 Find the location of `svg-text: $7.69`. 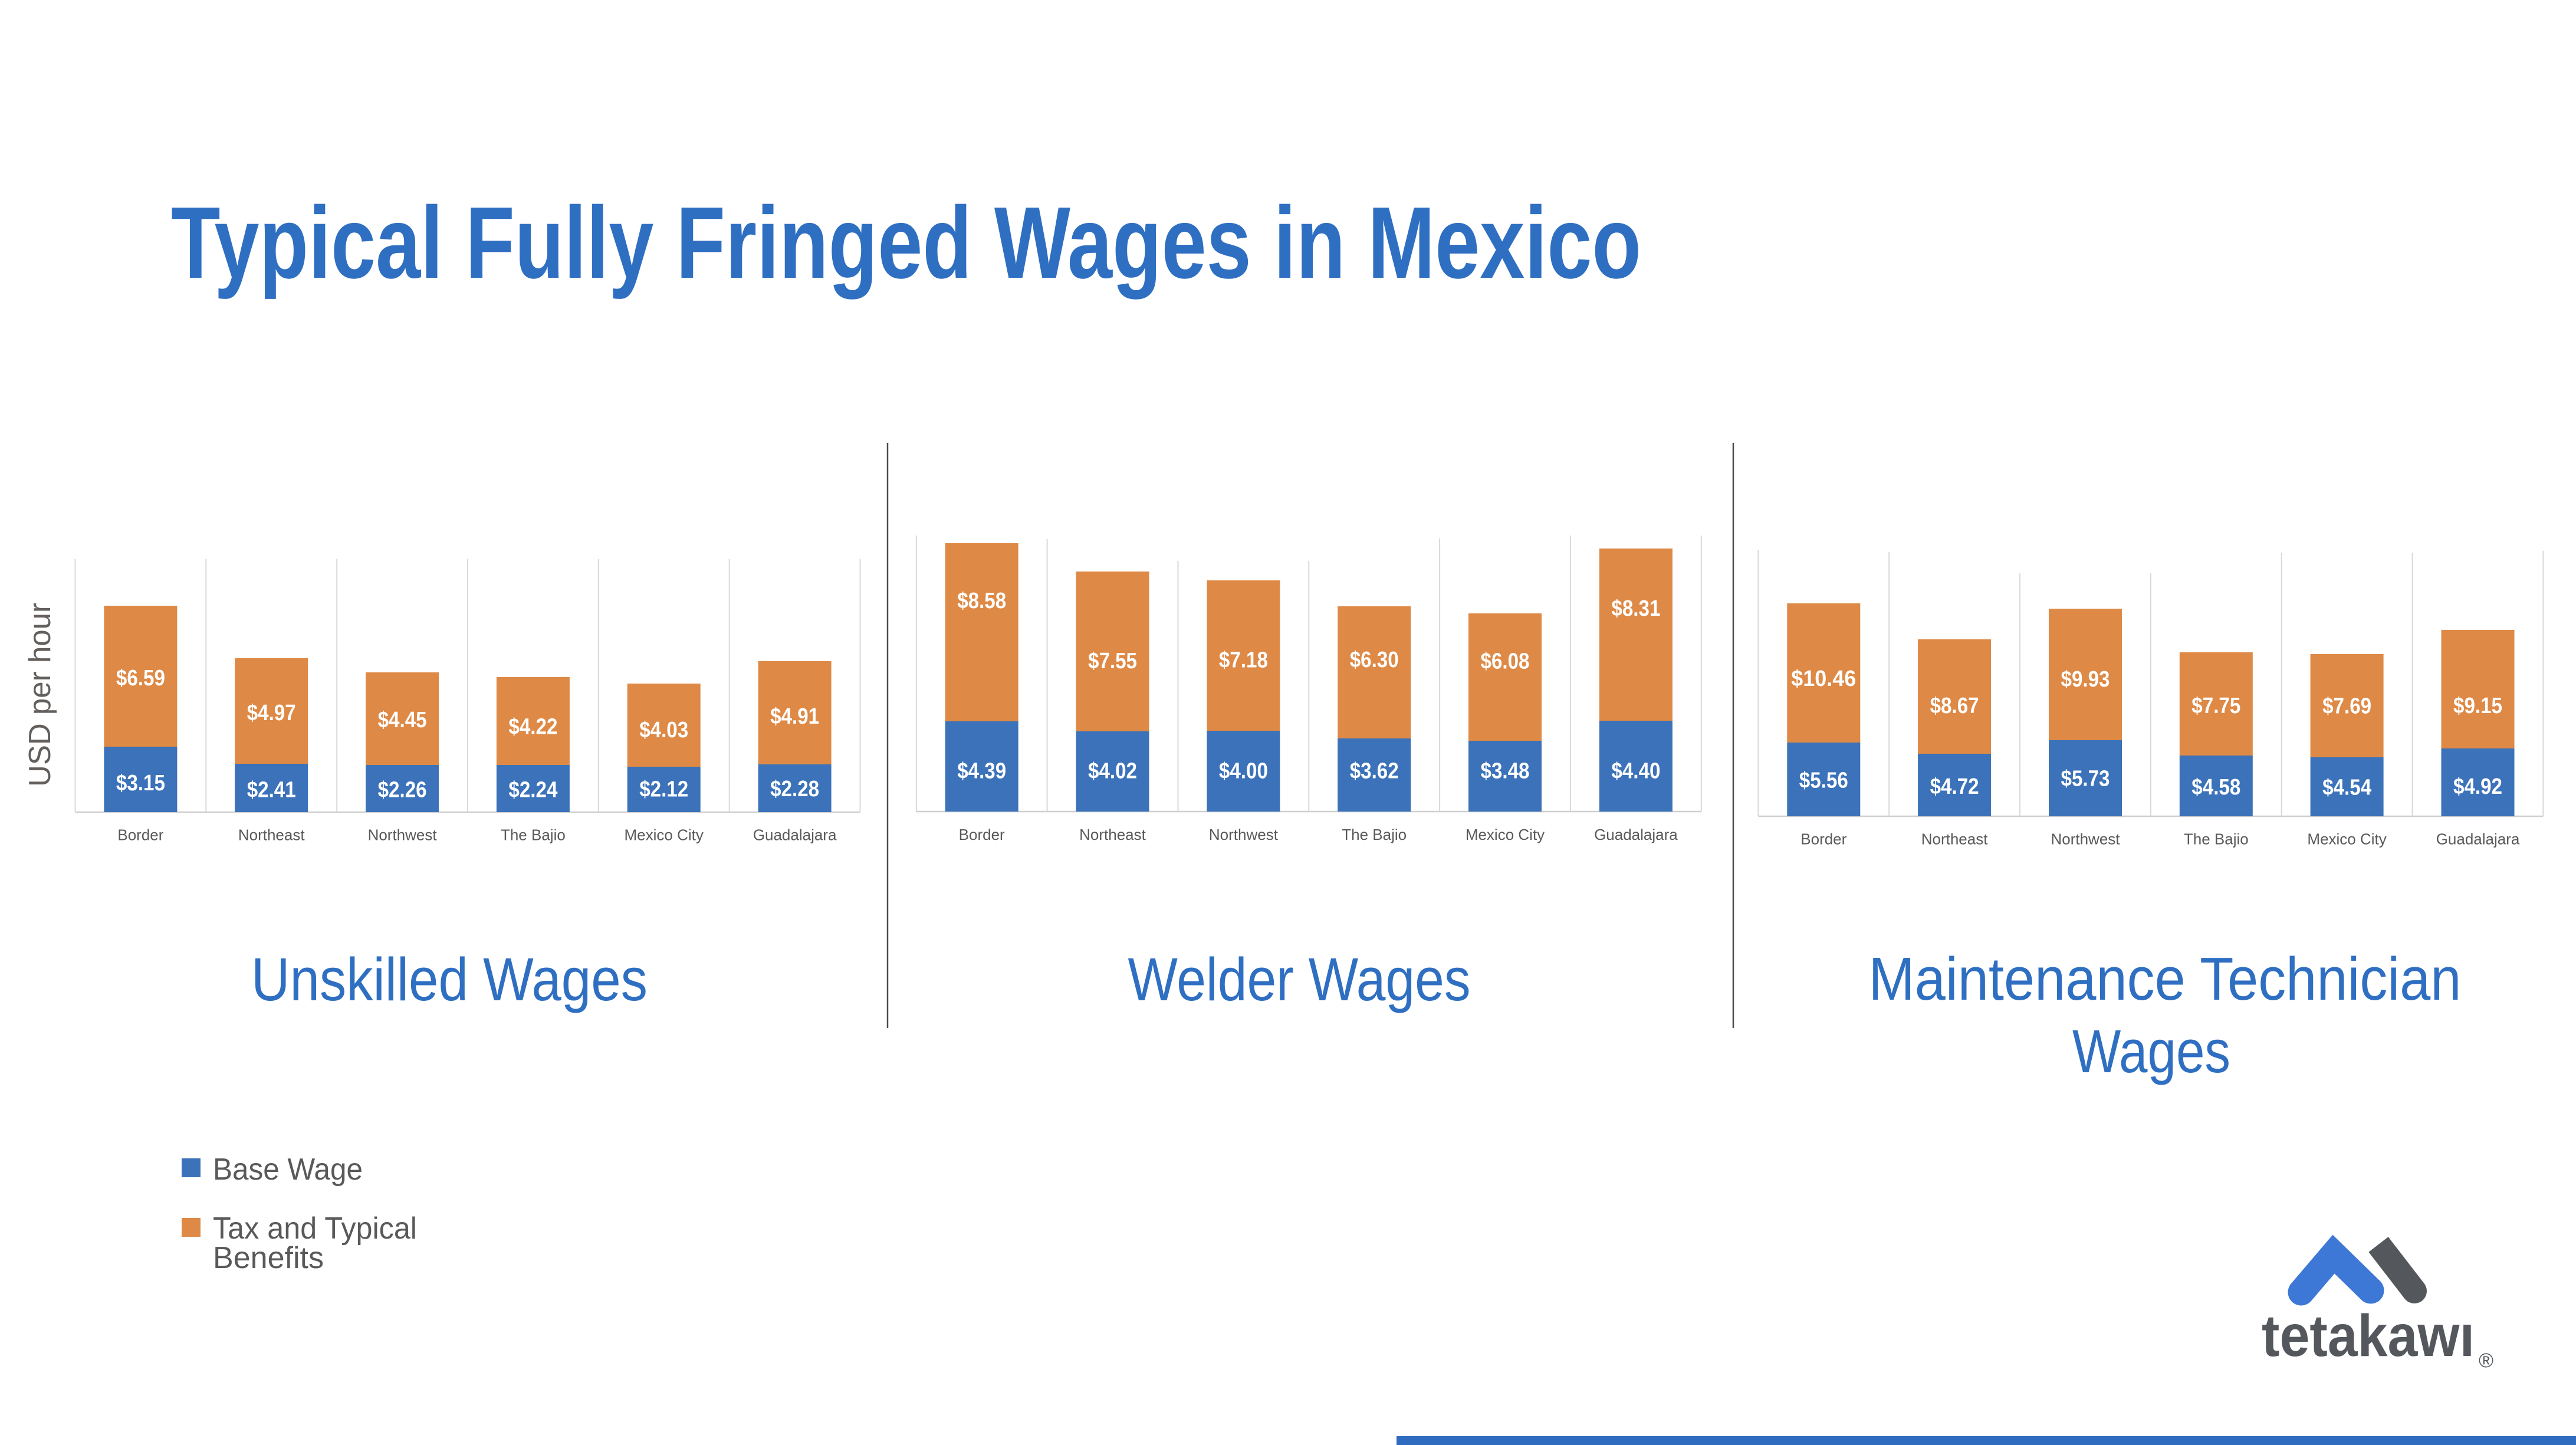

svg-text: $7.69 is located at coordinates (2346, 706).